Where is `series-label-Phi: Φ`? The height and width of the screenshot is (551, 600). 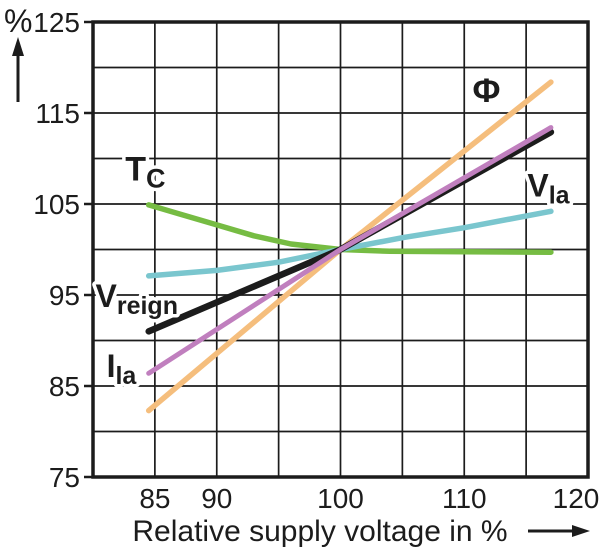 series-label-Phi: Φ is located at coordinates (487, 91).